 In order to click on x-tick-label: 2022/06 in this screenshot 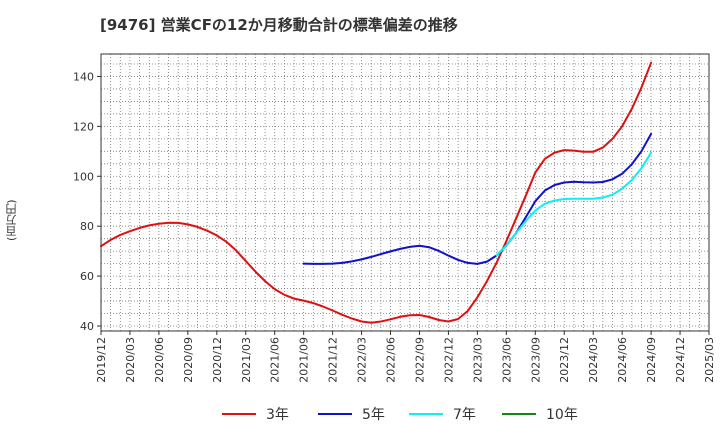, I will do `click(391, 360)`.